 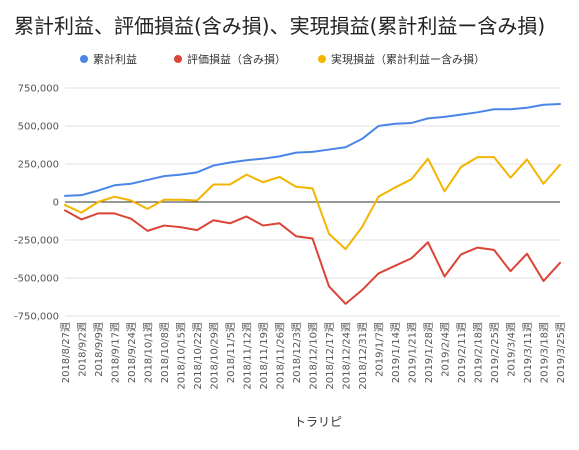 I want to click on x-tick-label: 2018/11/19週, so click(x=264, y=356).